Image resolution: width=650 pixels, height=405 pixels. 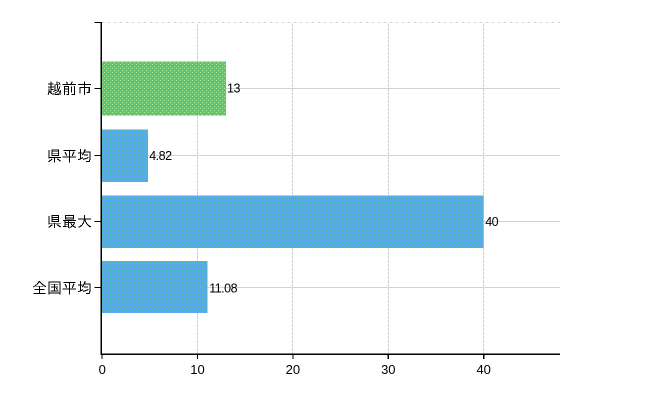 What do you see at coordinates (102, 369) in the screenshot?
I see `svg-text: 0` at bounding box center [102, 369].